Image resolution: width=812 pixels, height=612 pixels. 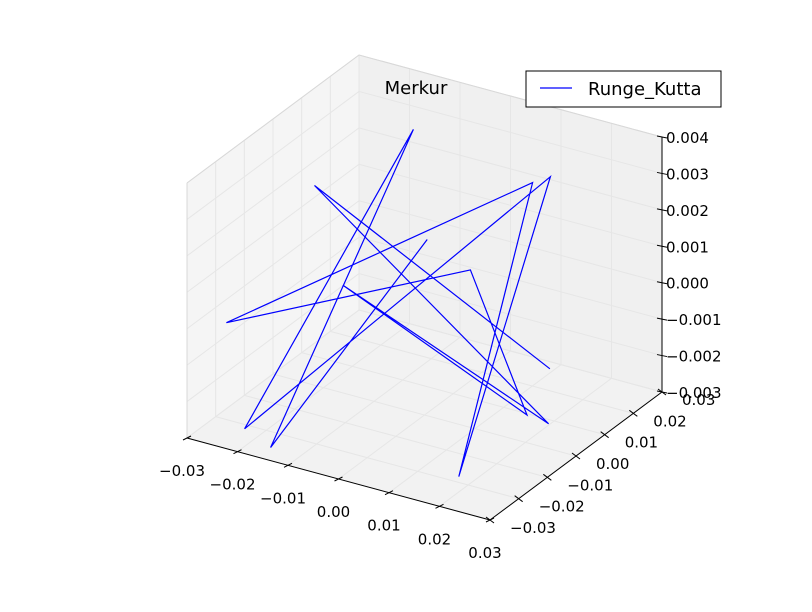 What do you see at coordinates (687, 174) in the screenshot?
I see `z-tick-label: 0.003` at bounding box center [687, 174].